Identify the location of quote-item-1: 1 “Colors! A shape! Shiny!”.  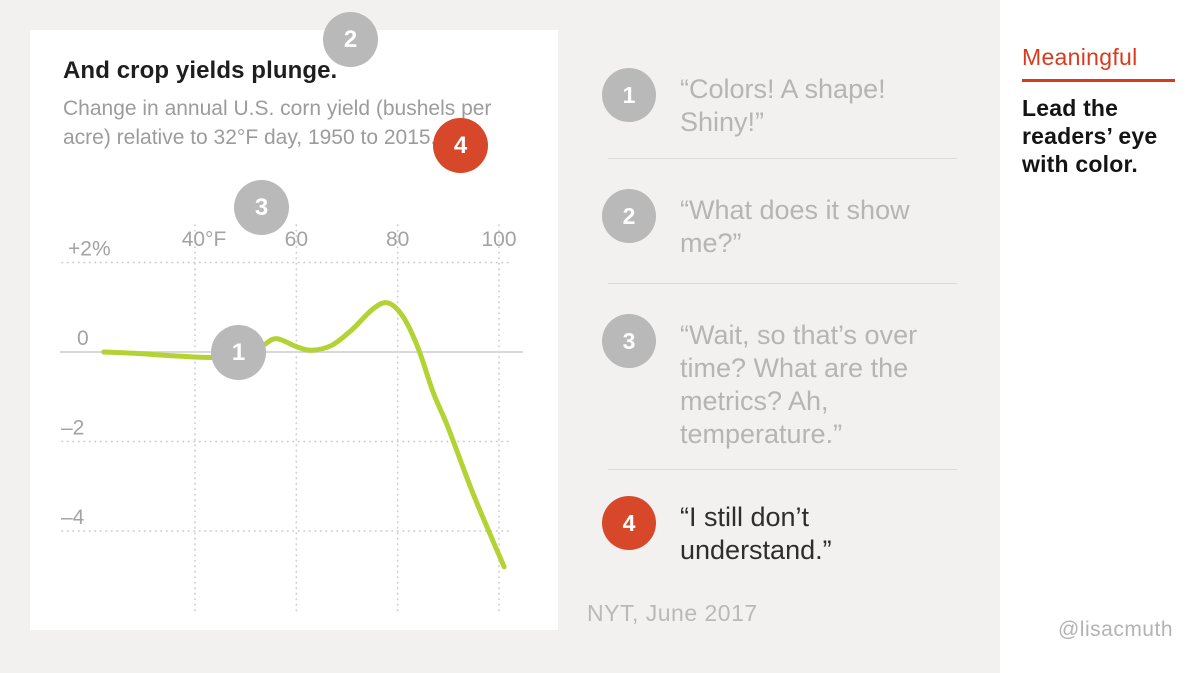
(772, 103).